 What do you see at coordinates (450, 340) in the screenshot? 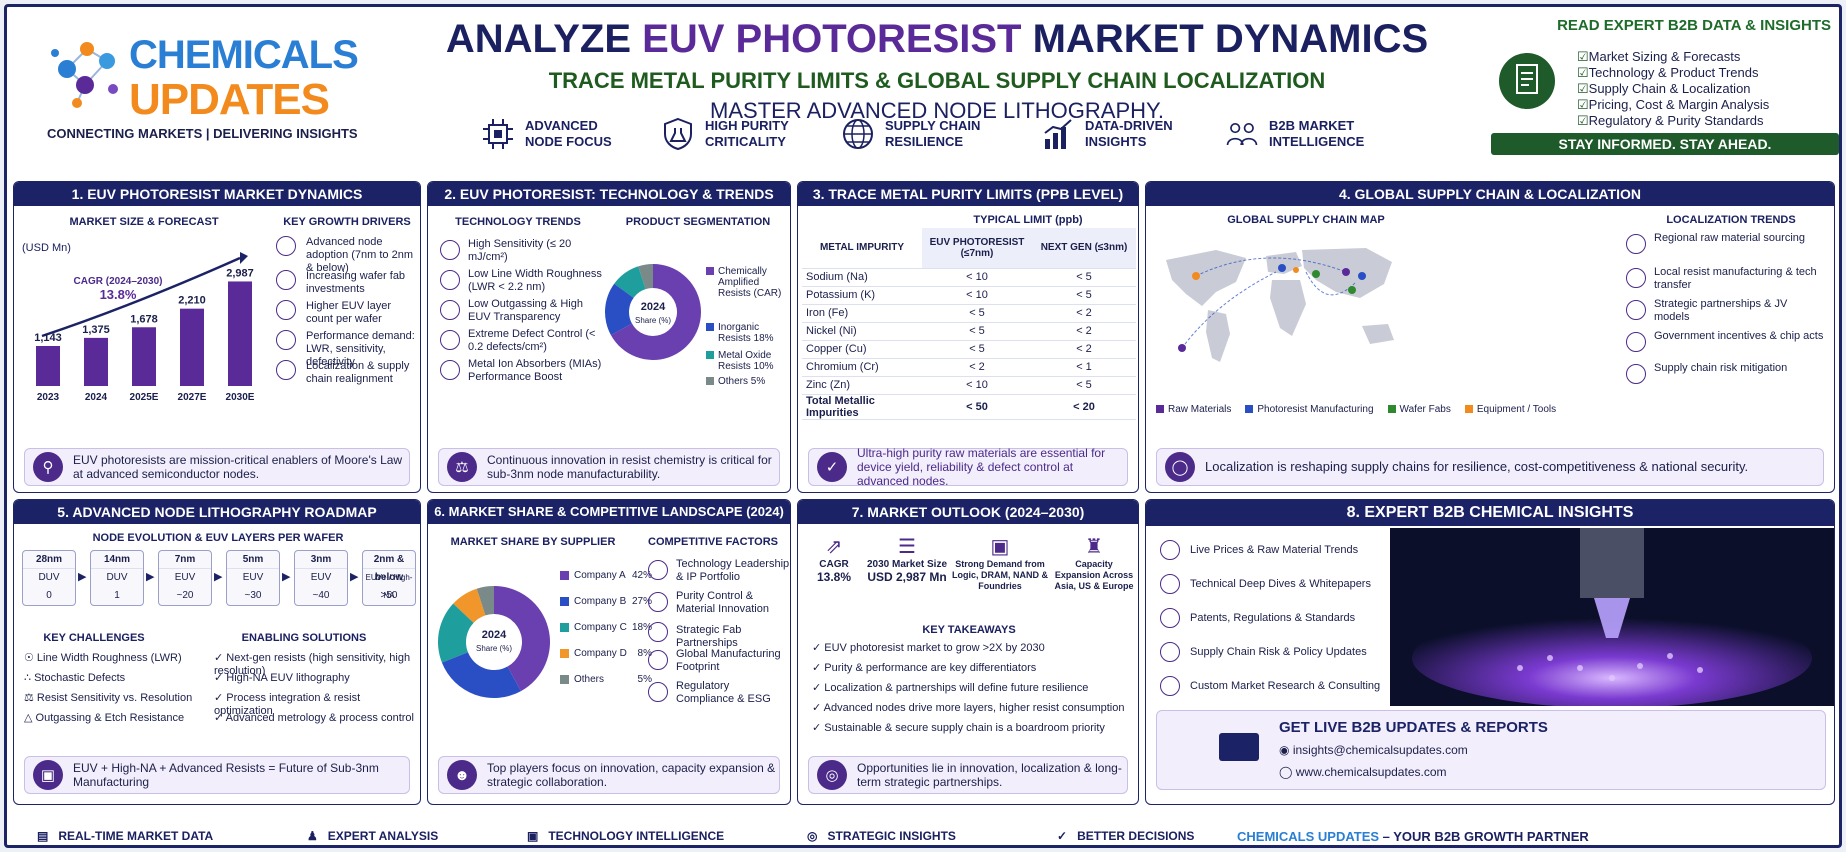
I see `target-icon` at bounding box center [450, 340].